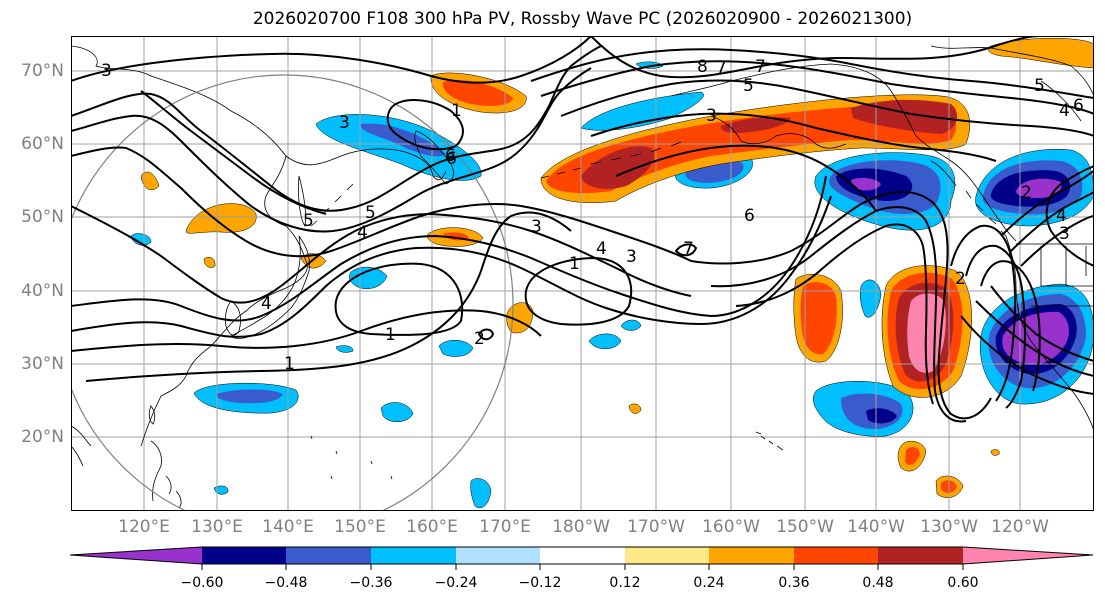 This screenshot has height=604, width=1105. What do you see at coordinates (42, 144) in the screenshot?
I see `lat-label-60n: 60°N` at bounding box center [42, 144].